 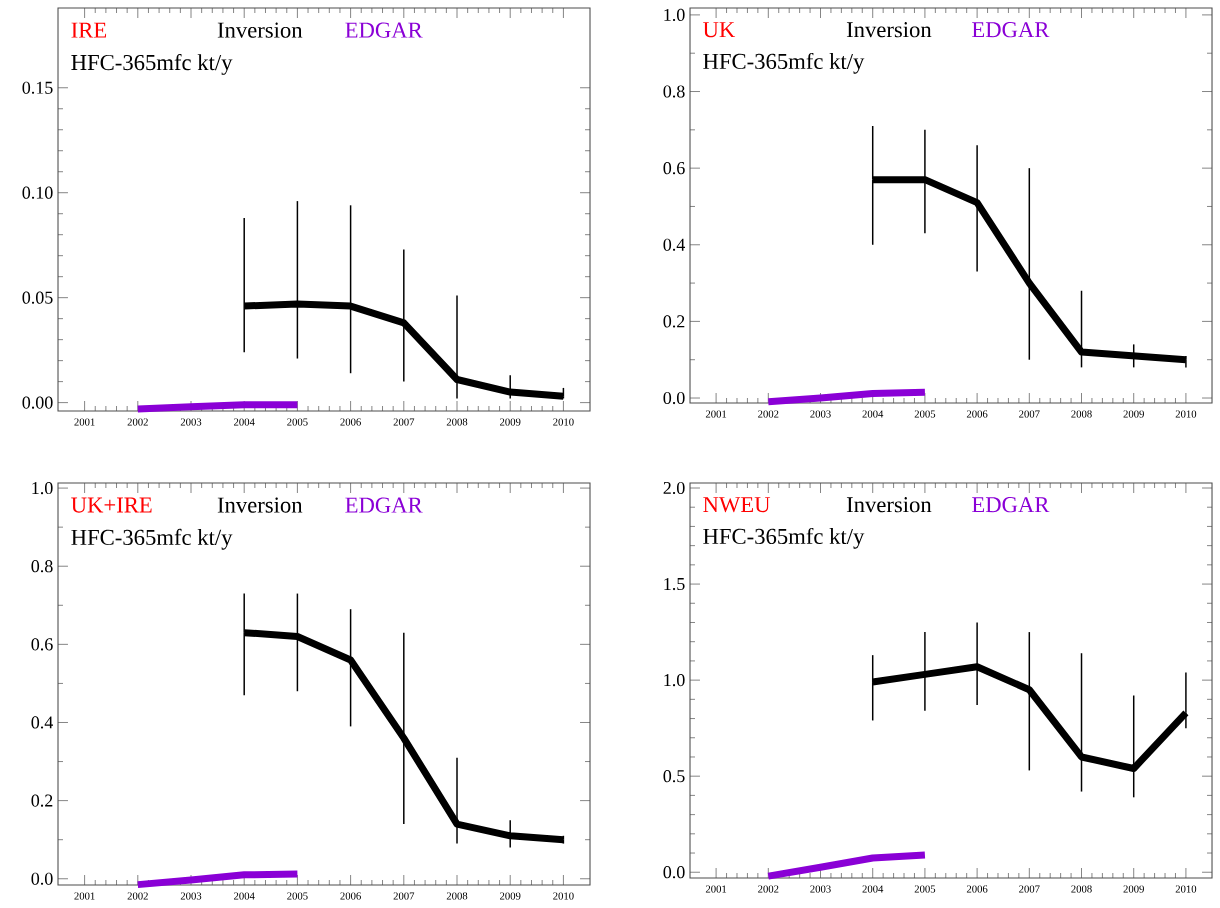 I want to click on y-tick-label: 0.00, so click(x=37, y=402).